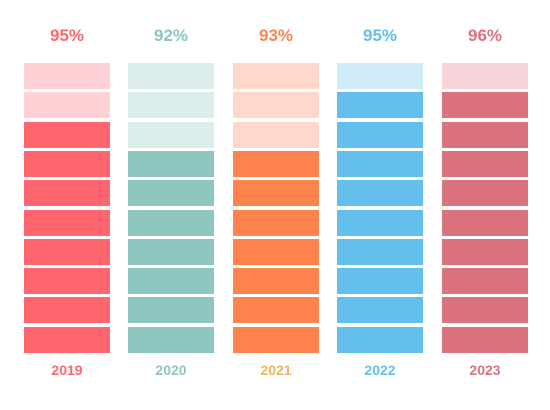 The width and height of the screenshot is (550, 410). What do you see at coordinates (171, 370) in the screenshot?
I see `category-label: 2020` at bounding box center [171, 370].